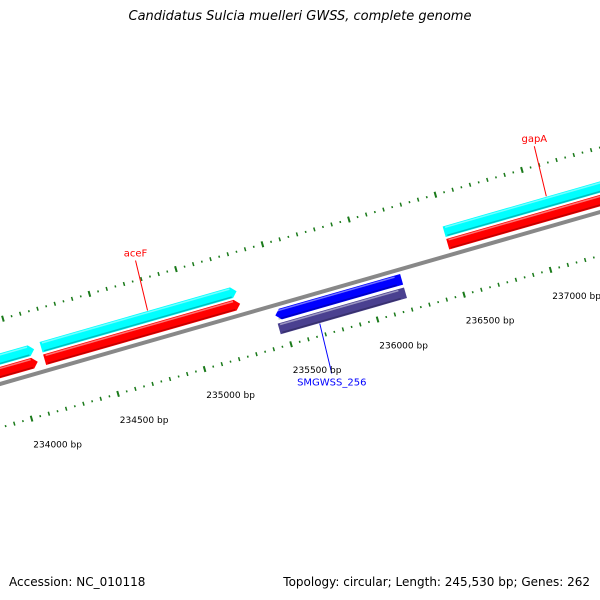 The height and width of the screenshot is (600, 600). Describe the element at coordinates (339, 297) in the screenshot. I see `reverse-cds-bar` at that location.